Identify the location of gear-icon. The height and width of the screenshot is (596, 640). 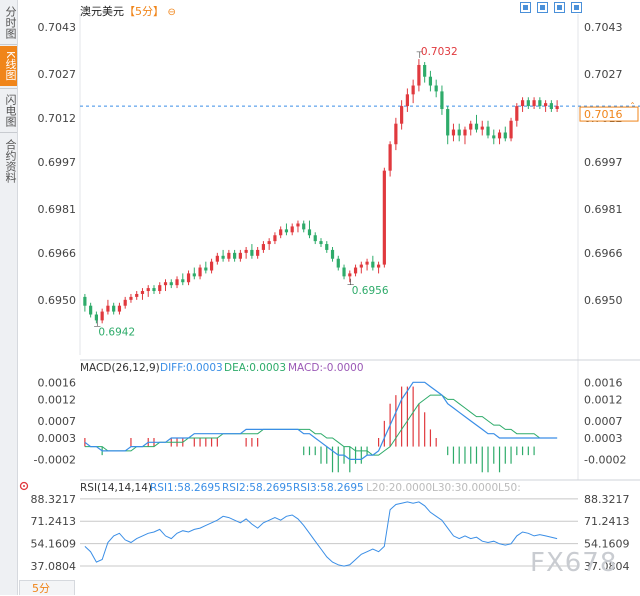
(24, 486).